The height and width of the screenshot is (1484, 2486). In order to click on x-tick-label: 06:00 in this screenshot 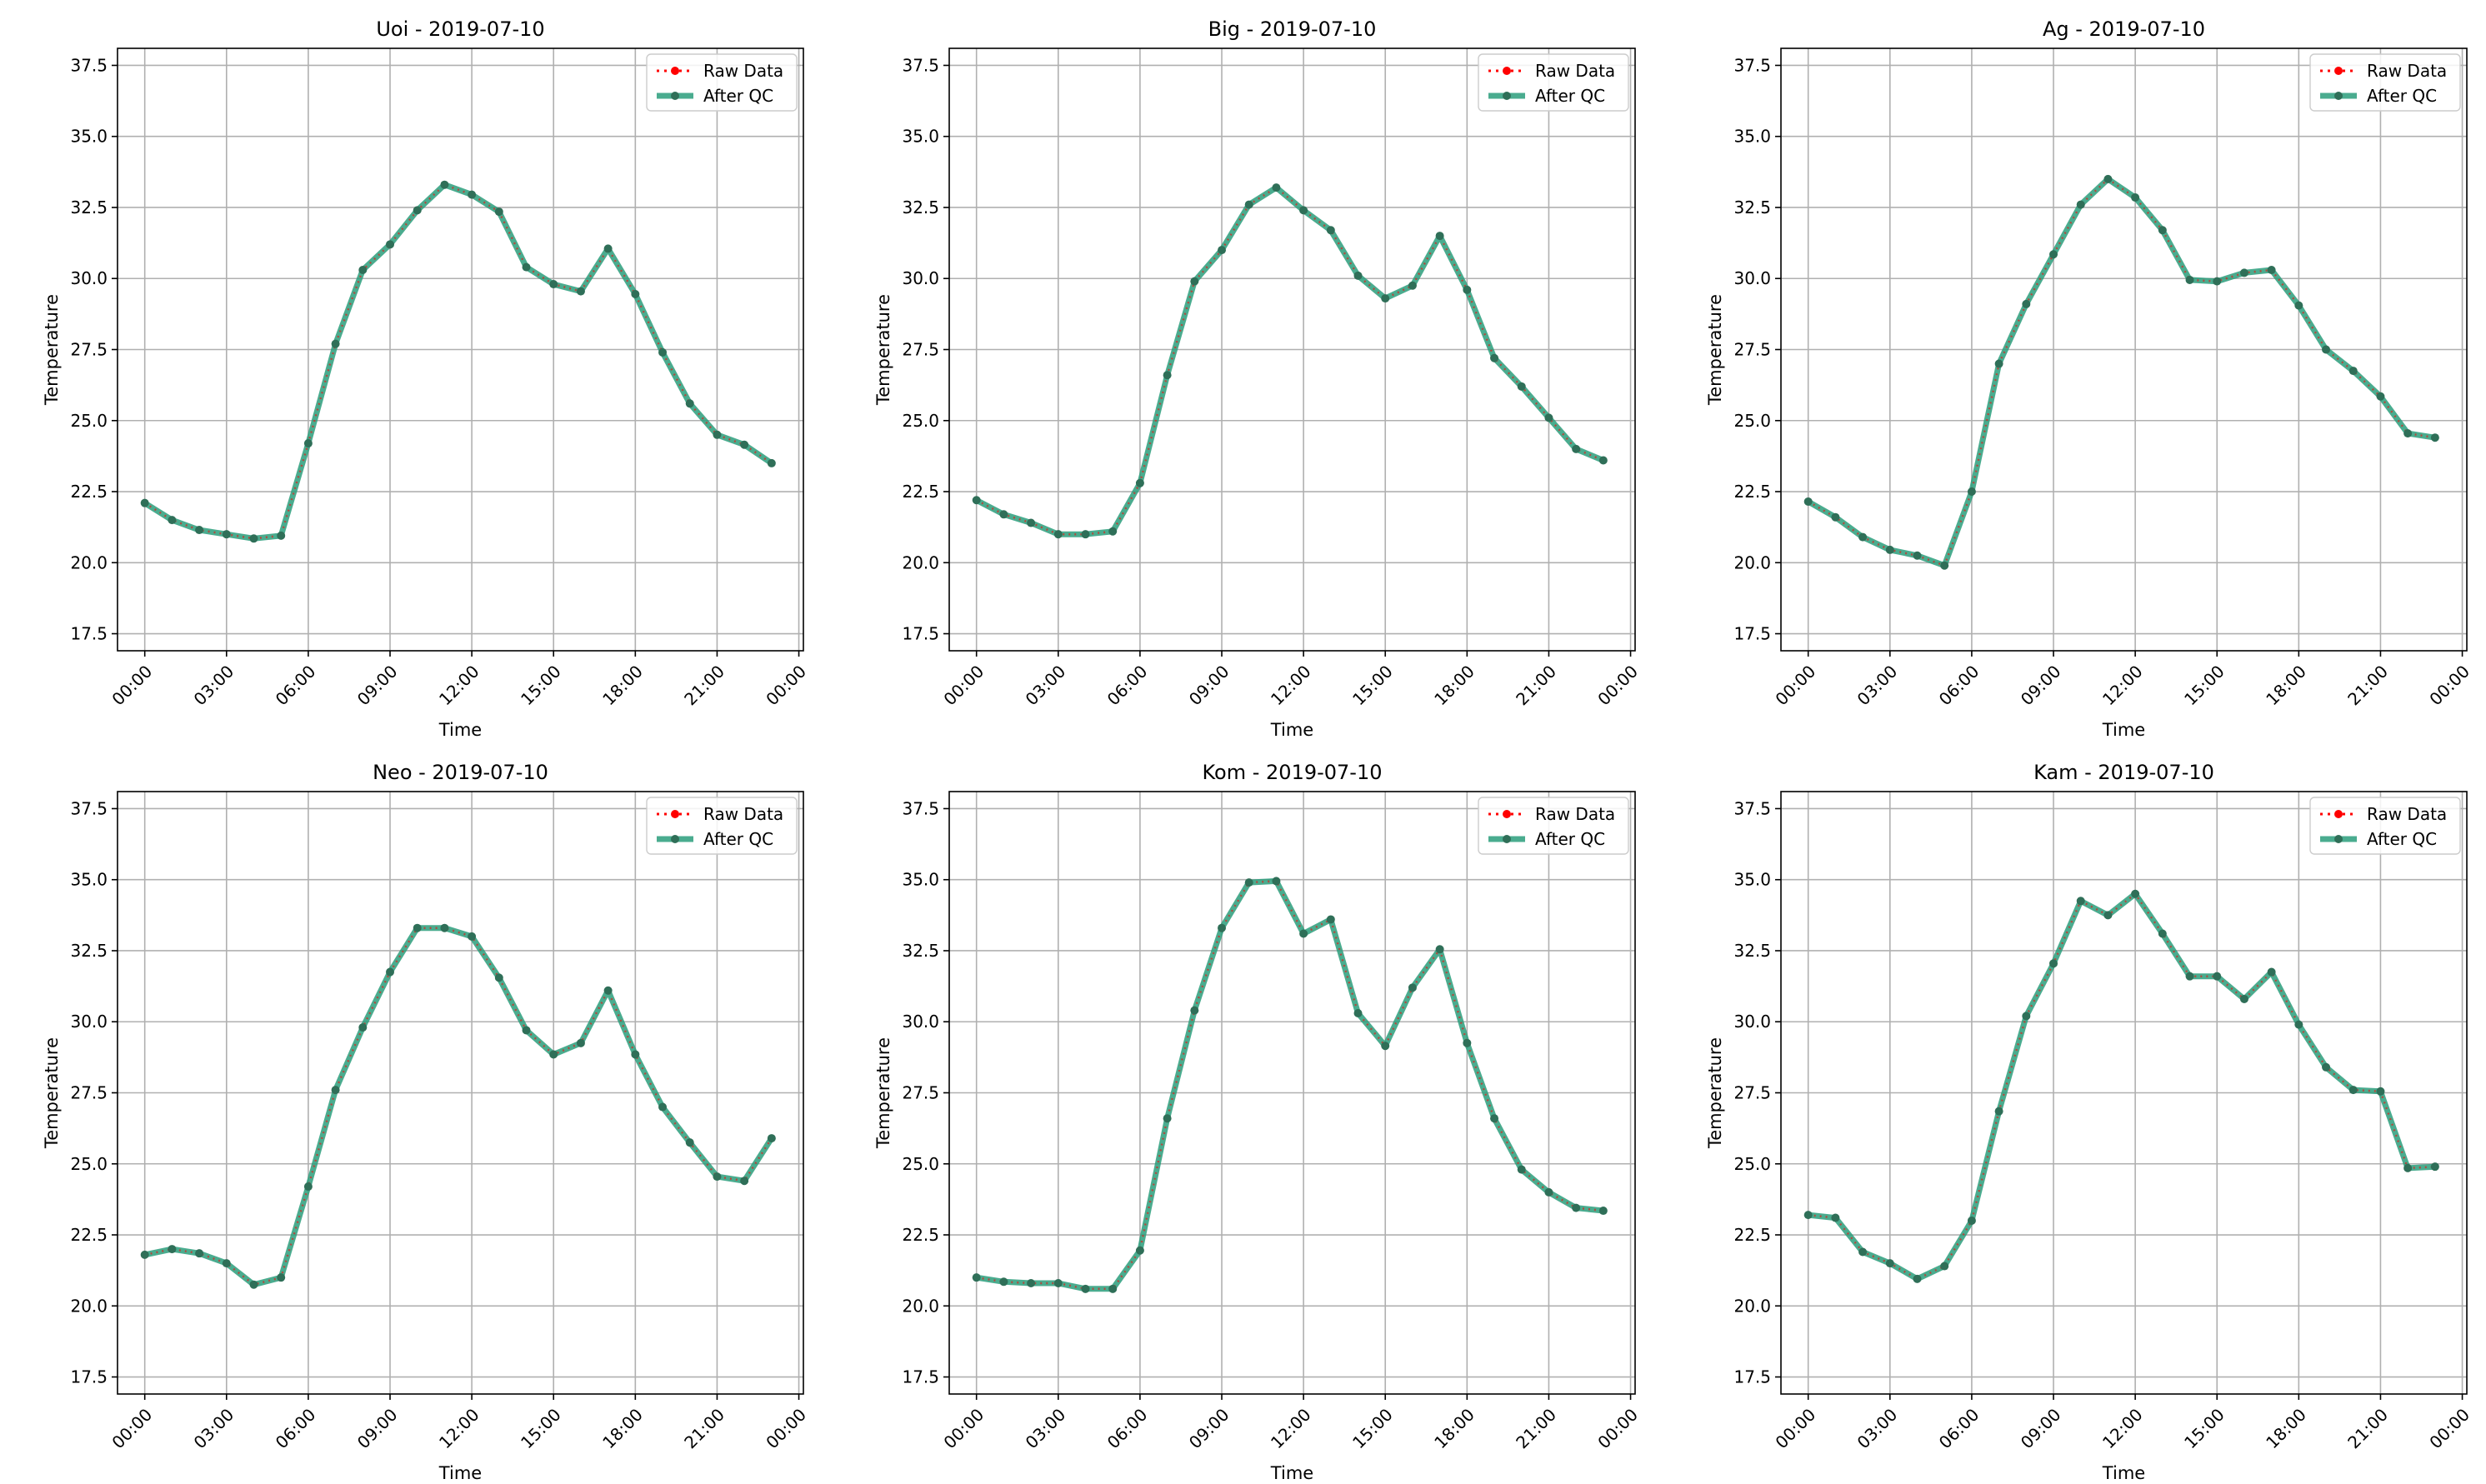, I will do `click(1127, 686)`.